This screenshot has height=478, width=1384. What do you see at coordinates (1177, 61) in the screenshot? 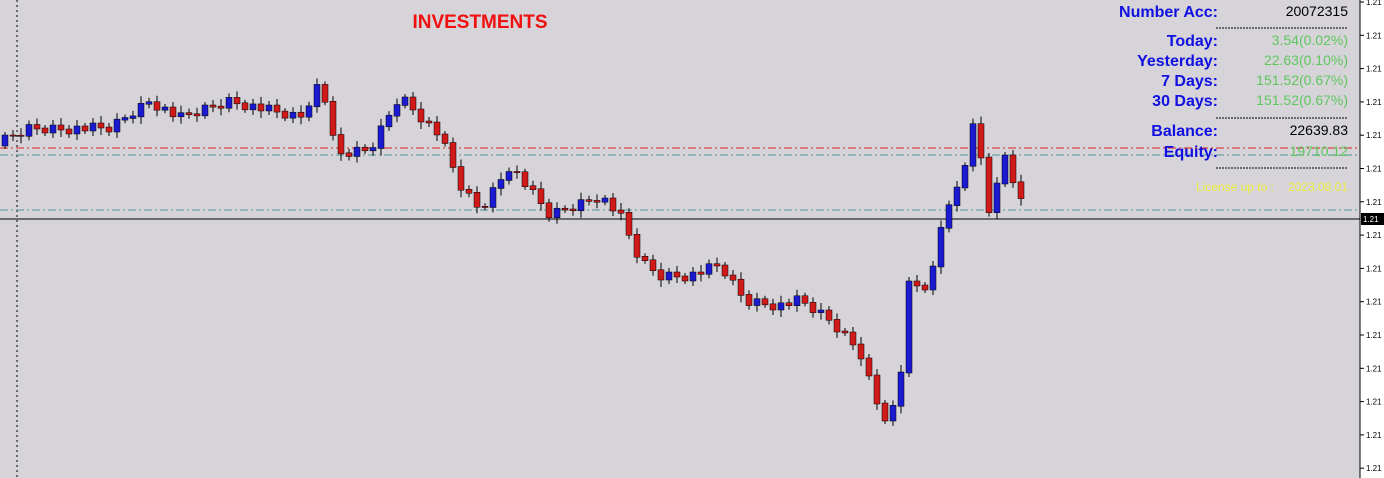
I see `panel-label: Yesterday:` at bounding box center [1177, 61].